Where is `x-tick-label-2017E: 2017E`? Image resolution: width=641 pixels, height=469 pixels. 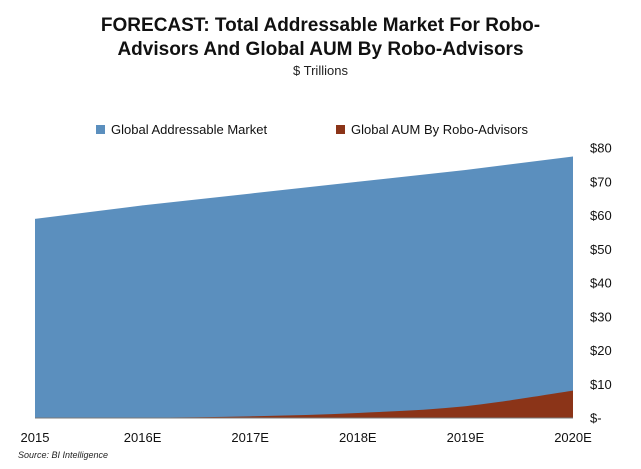 x-tick-label-2017E: 2017E is located at coordinates (250, 437).